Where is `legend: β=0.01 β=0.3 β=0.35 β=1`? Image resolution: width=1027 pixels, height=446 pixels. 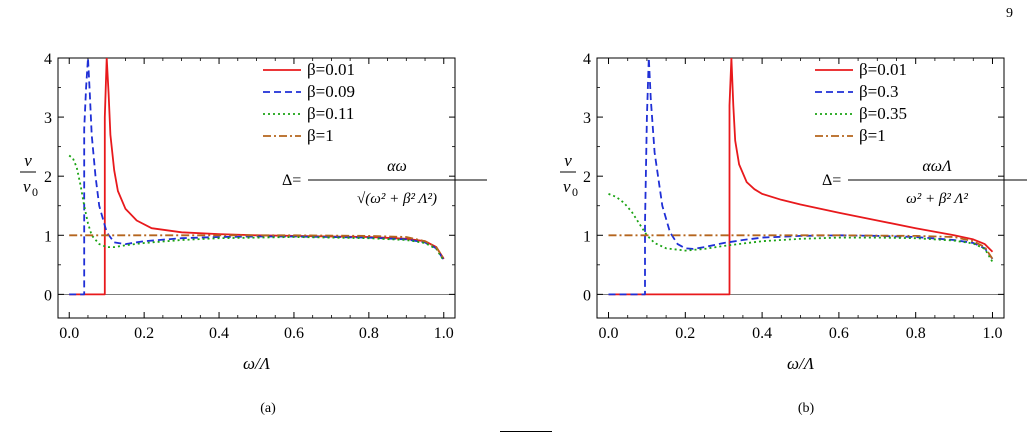
legend: β=0.01 β=0.3 β=0.35 β=1 is located at coordinates (861, 102).